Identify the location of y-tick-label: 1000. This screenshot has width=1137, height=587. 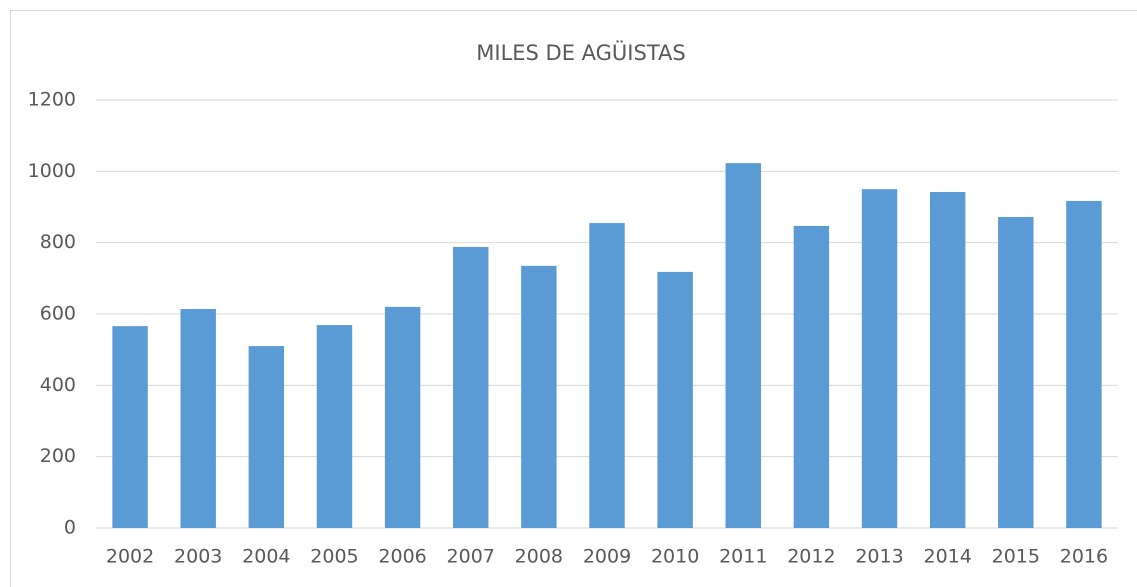
(52, 171).